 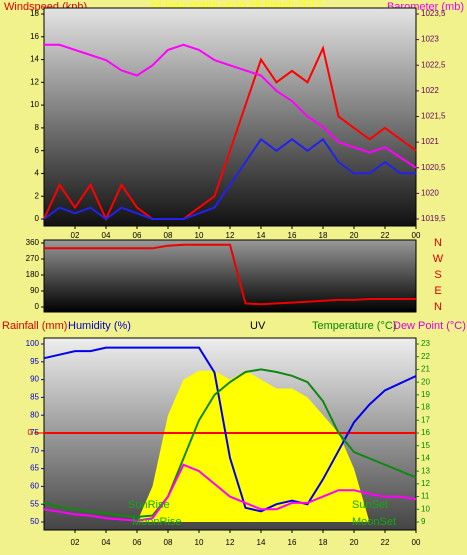 I want to click on y-tick-label: 180, so click(x=33, y=274).